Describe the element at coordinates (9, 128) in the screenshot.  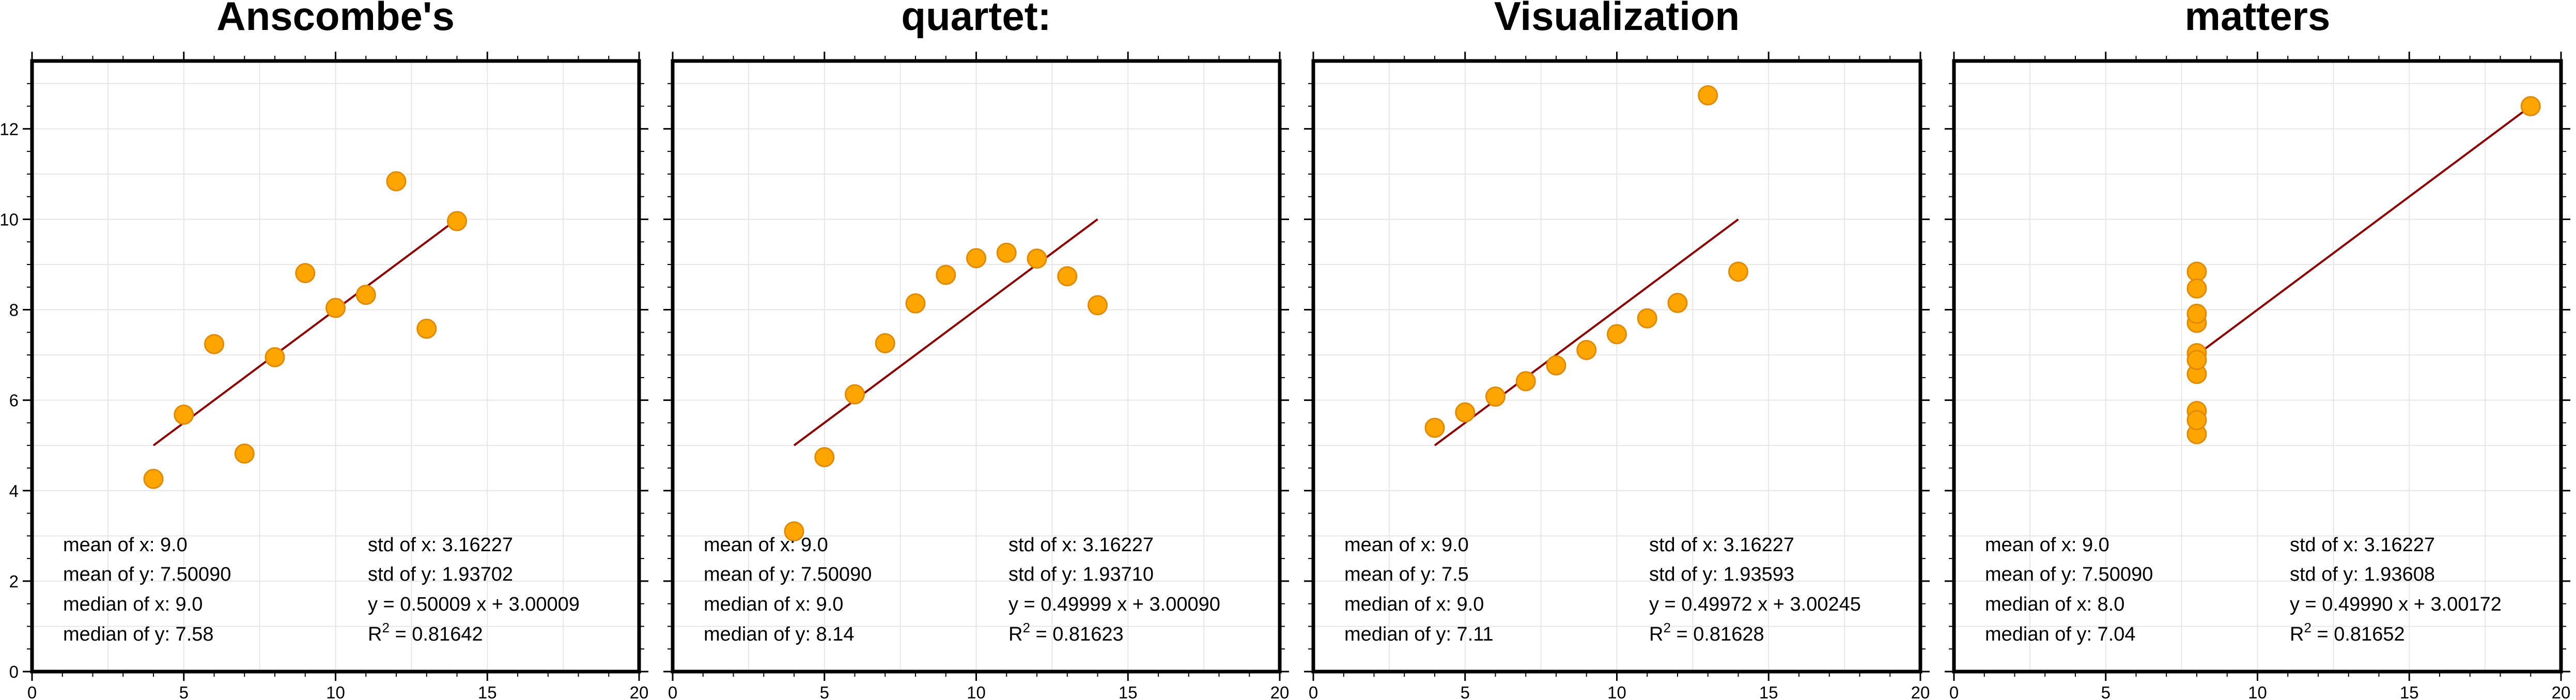
I see `y-tick-label: 12` at that location.